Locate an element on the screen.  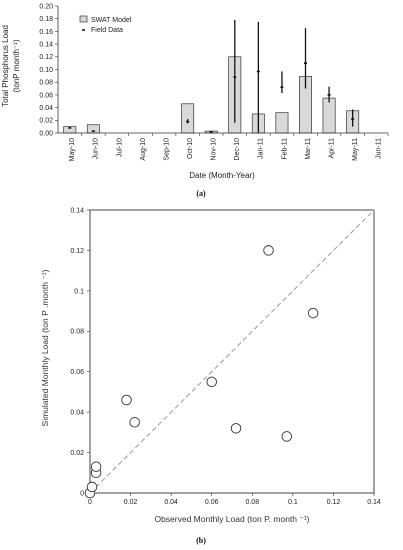
legend: SWAT Model Field Data is located at coordinates (105, 24).